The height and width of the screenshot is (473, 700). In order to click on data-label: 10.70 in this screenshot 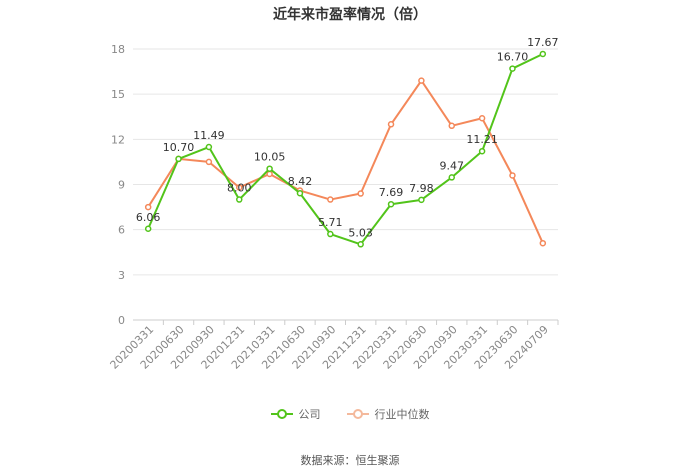, I will do `click(179, 147)`.